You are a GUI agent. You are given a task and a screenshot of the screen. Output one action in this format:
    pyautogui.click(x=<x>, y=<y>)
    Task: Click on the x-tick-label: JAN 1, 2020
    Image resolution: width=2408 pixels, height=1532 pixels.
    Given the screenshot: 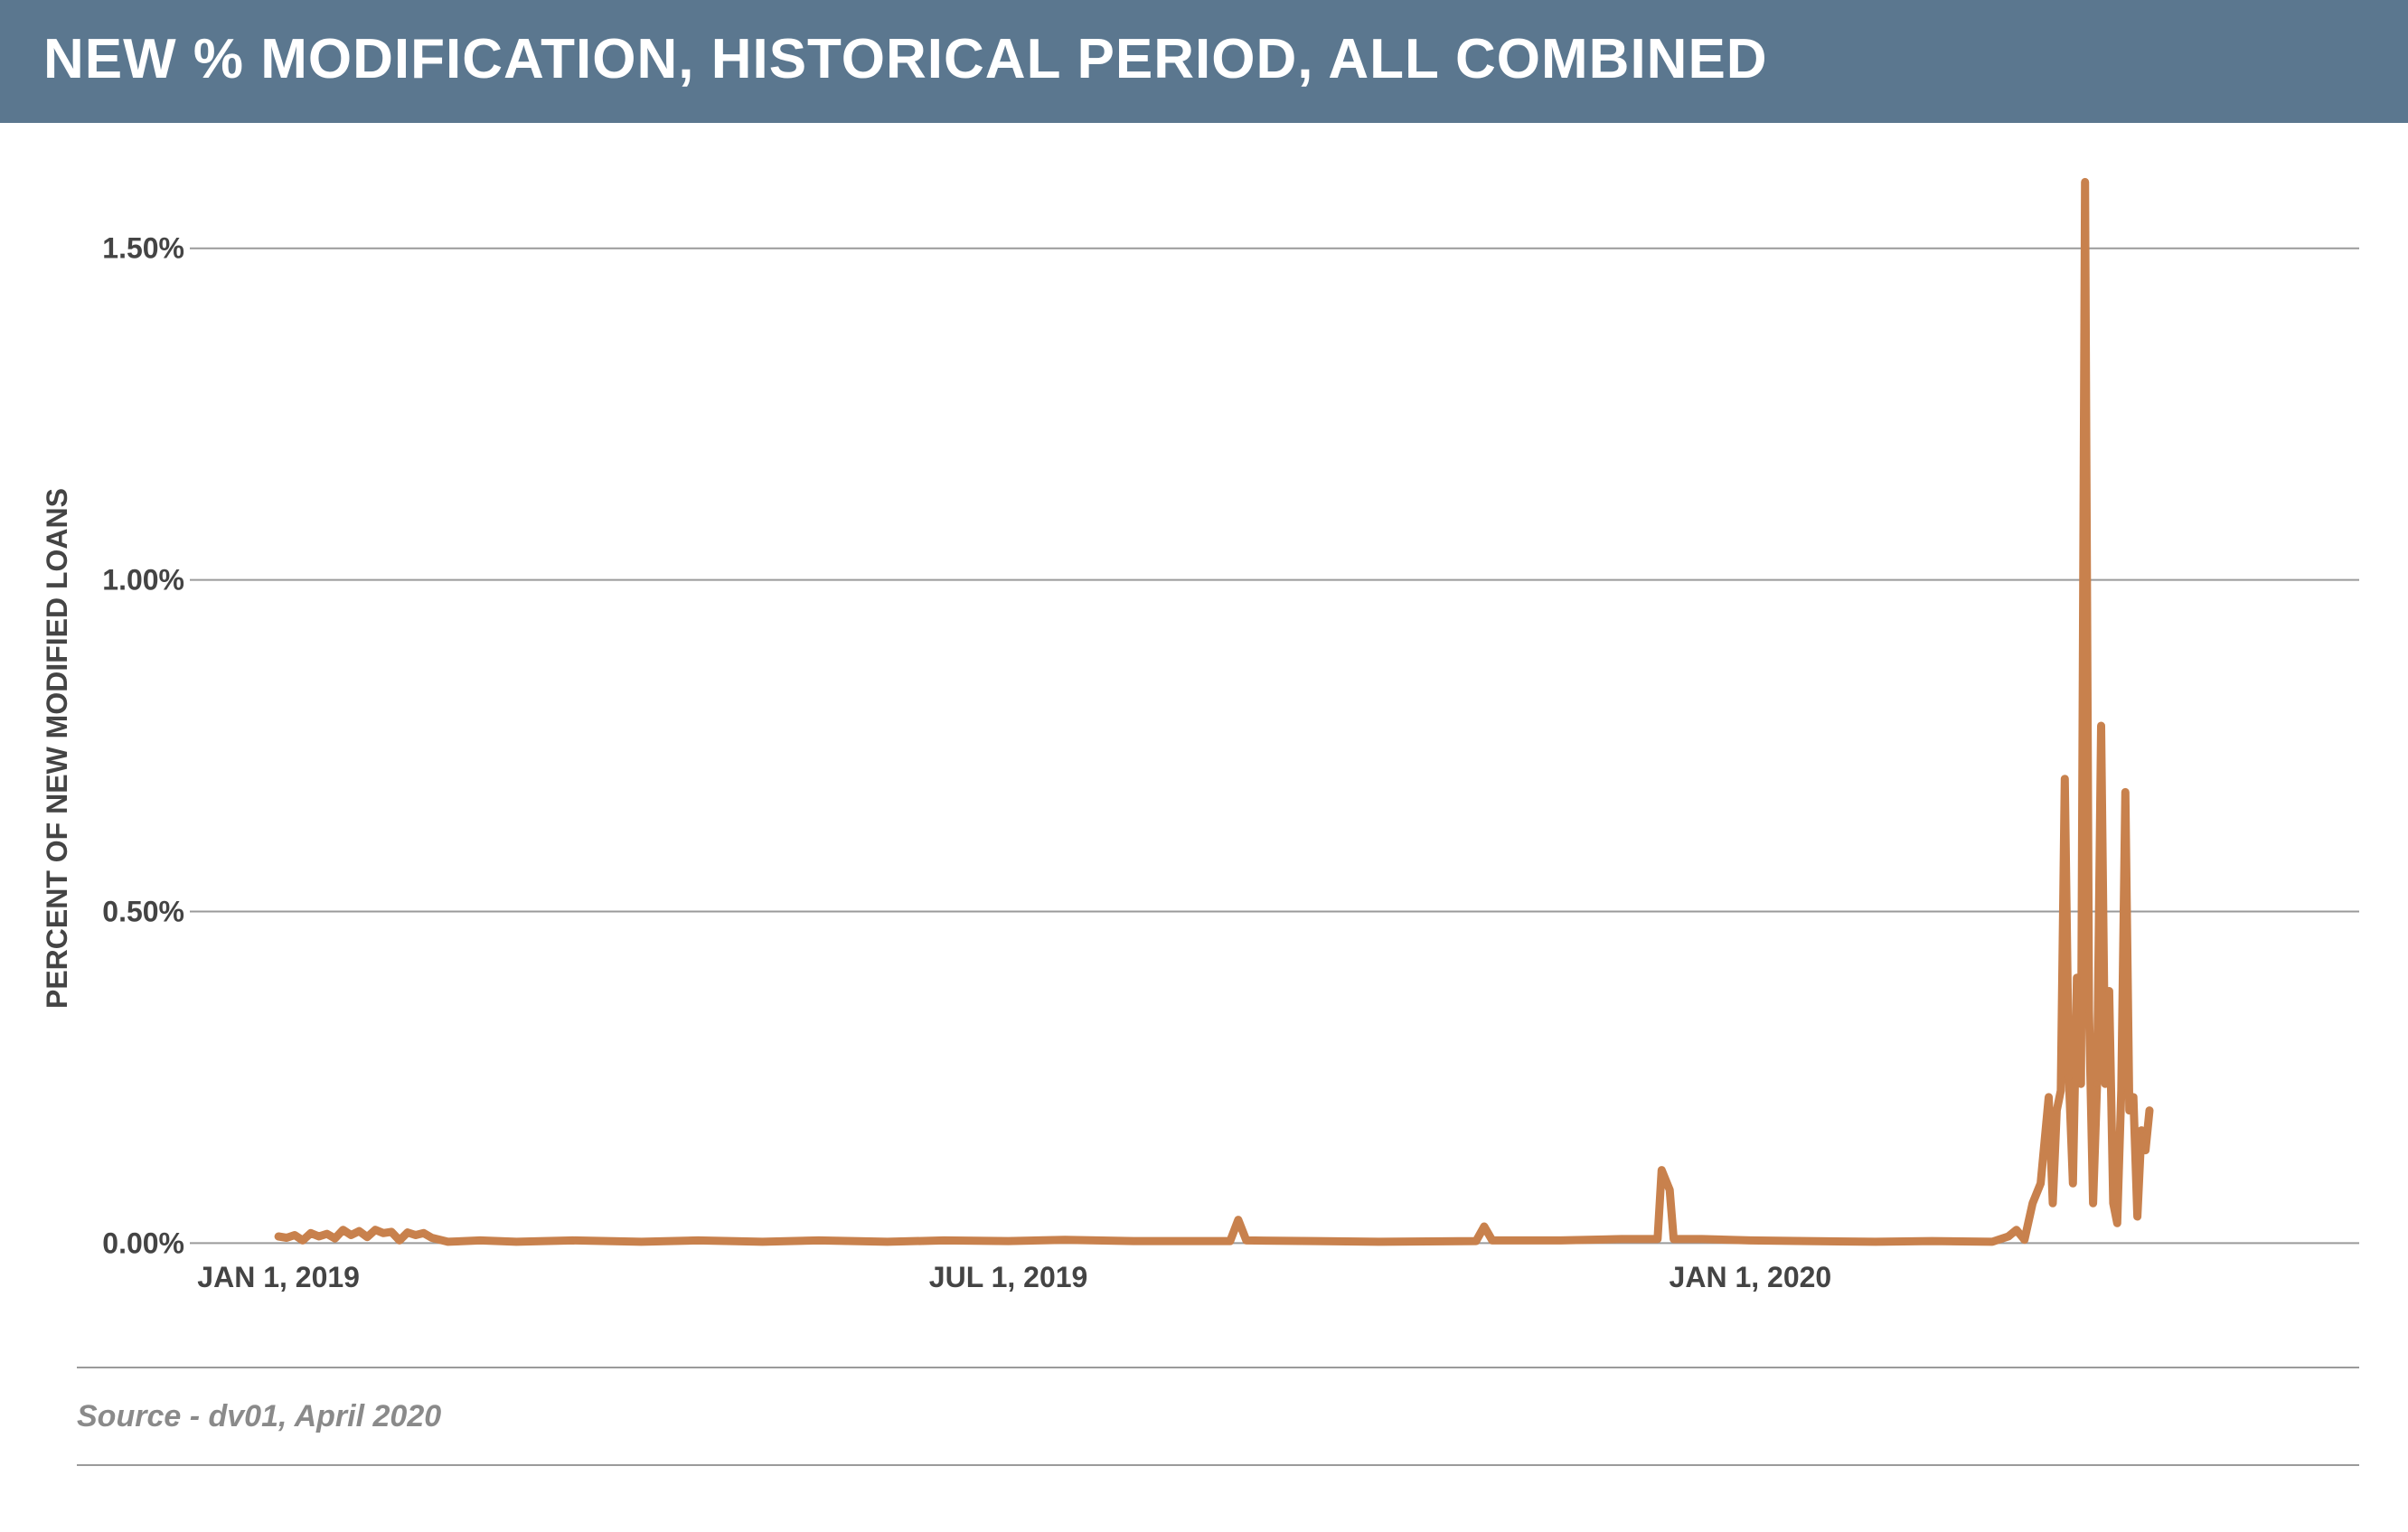 What is the action you would take?
    pyautogui.click(x=1751, y=1277)
    